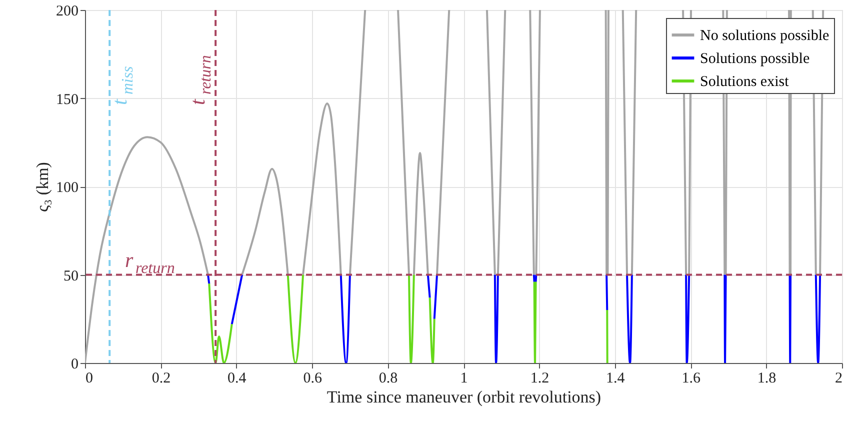 This screenshot has width=848, height=430. Describe the element at coordinates (67, 188) in the screenshot. I see `y-tick-label: 100` at that location.